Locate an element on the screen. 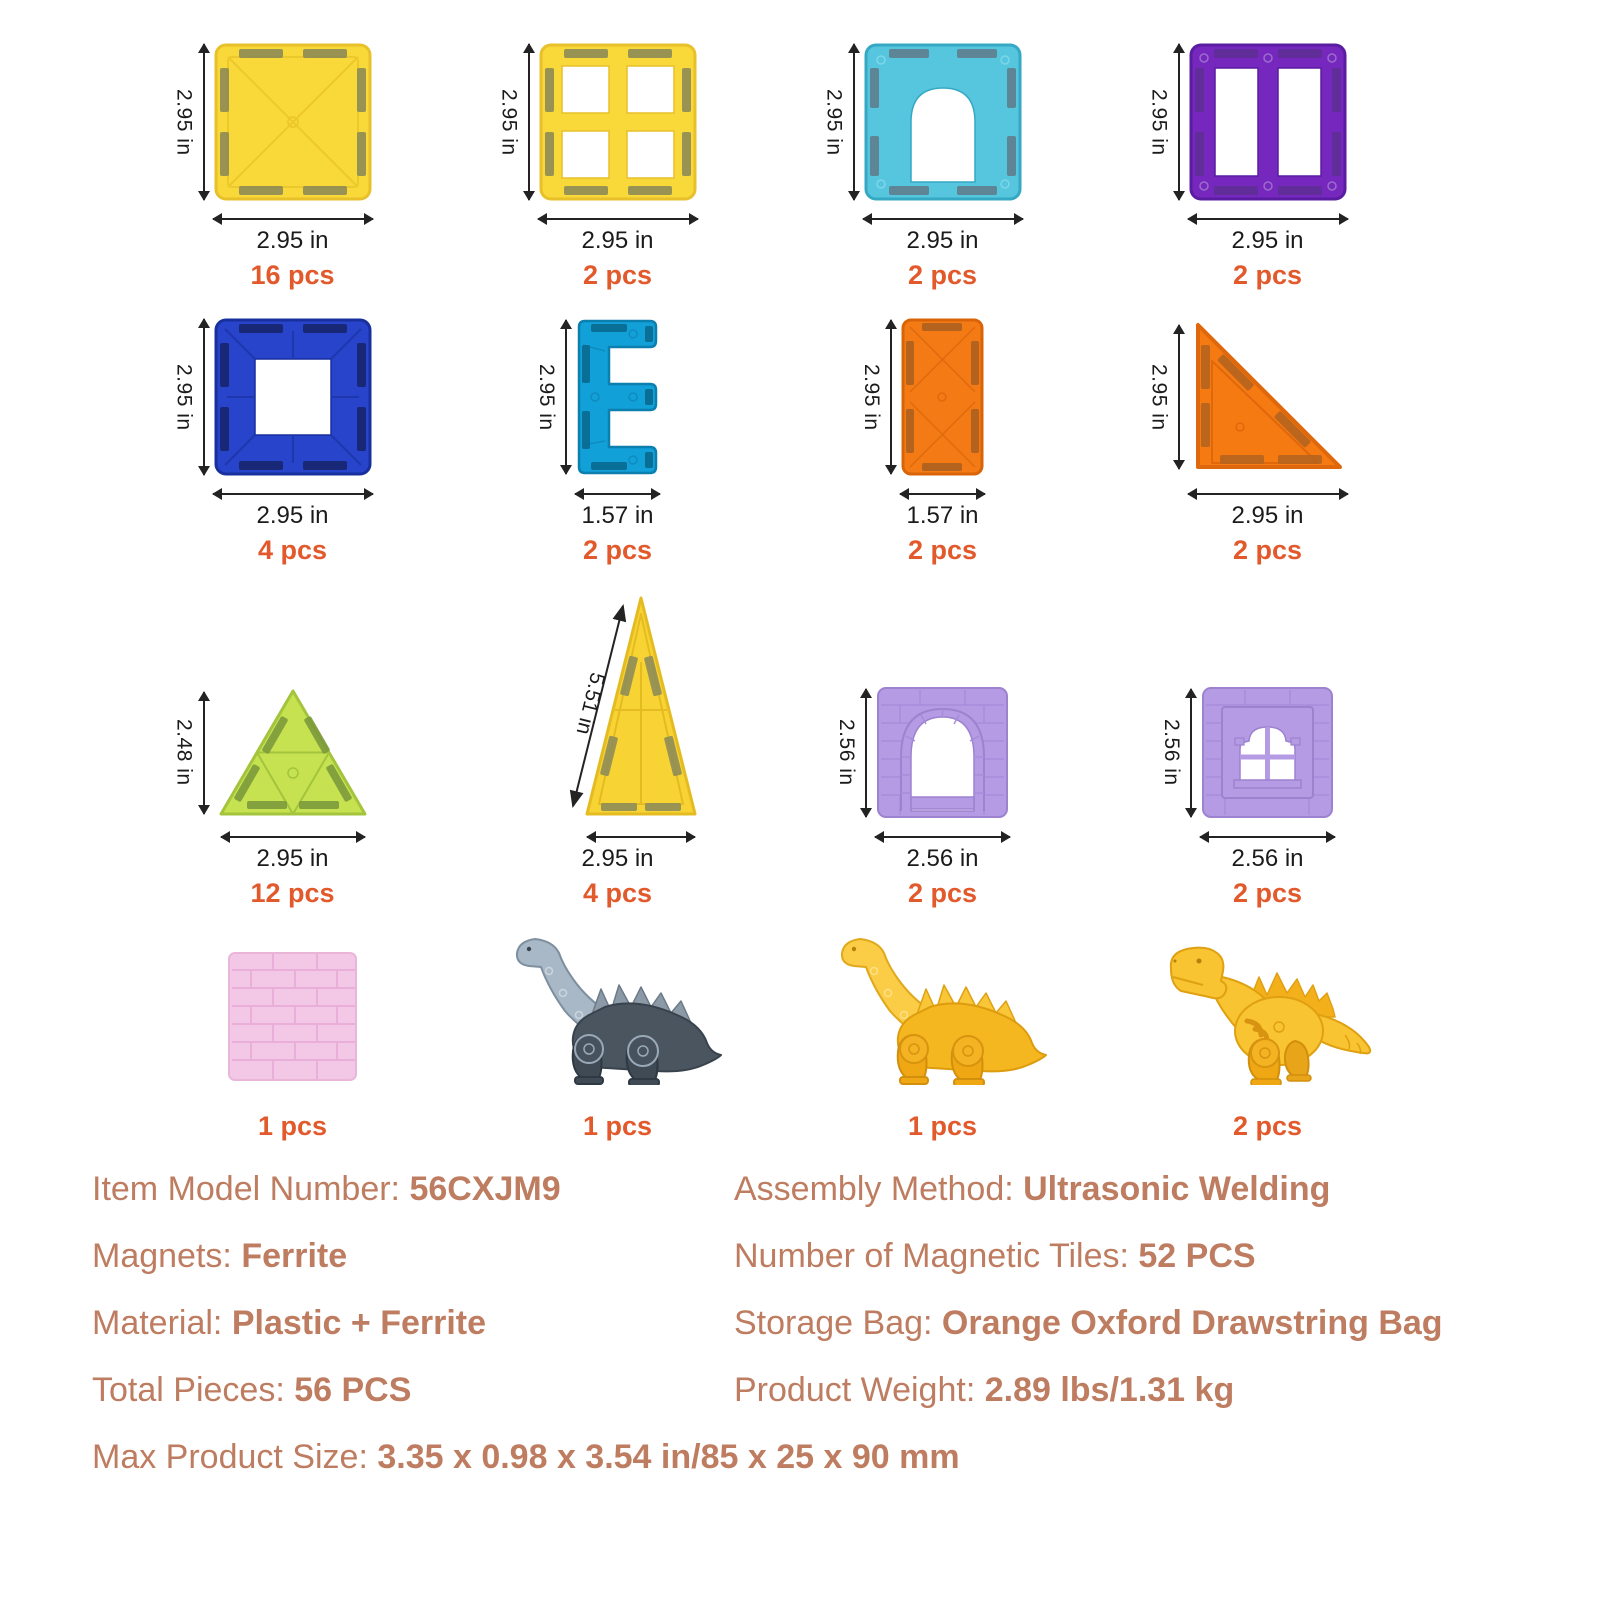 This screenshot has height=1600, width=1600. grid-item-rectangle-tile: 2.95 in is located at coordinates (942, 441).